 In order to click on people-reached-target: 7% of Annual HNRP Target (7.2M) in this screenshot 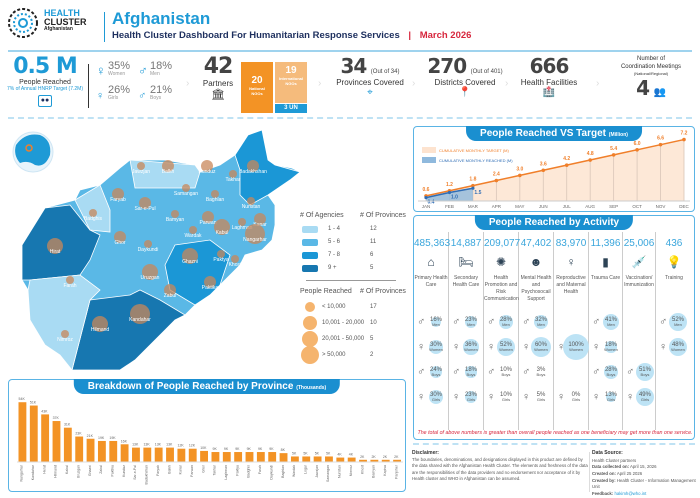, I will do `click(45, 89)`.